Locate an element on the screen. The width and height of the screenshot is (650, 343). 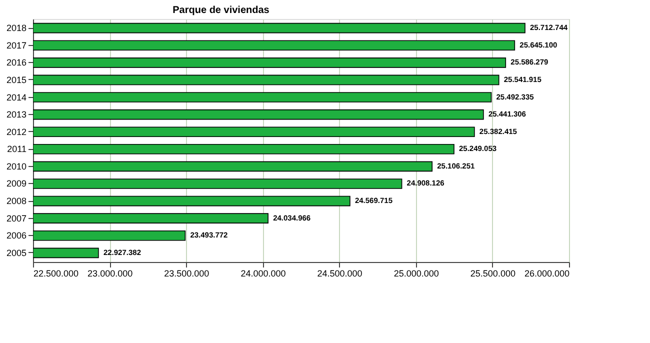
y-tick-label: 2012 is located at coordinates (16, 131).